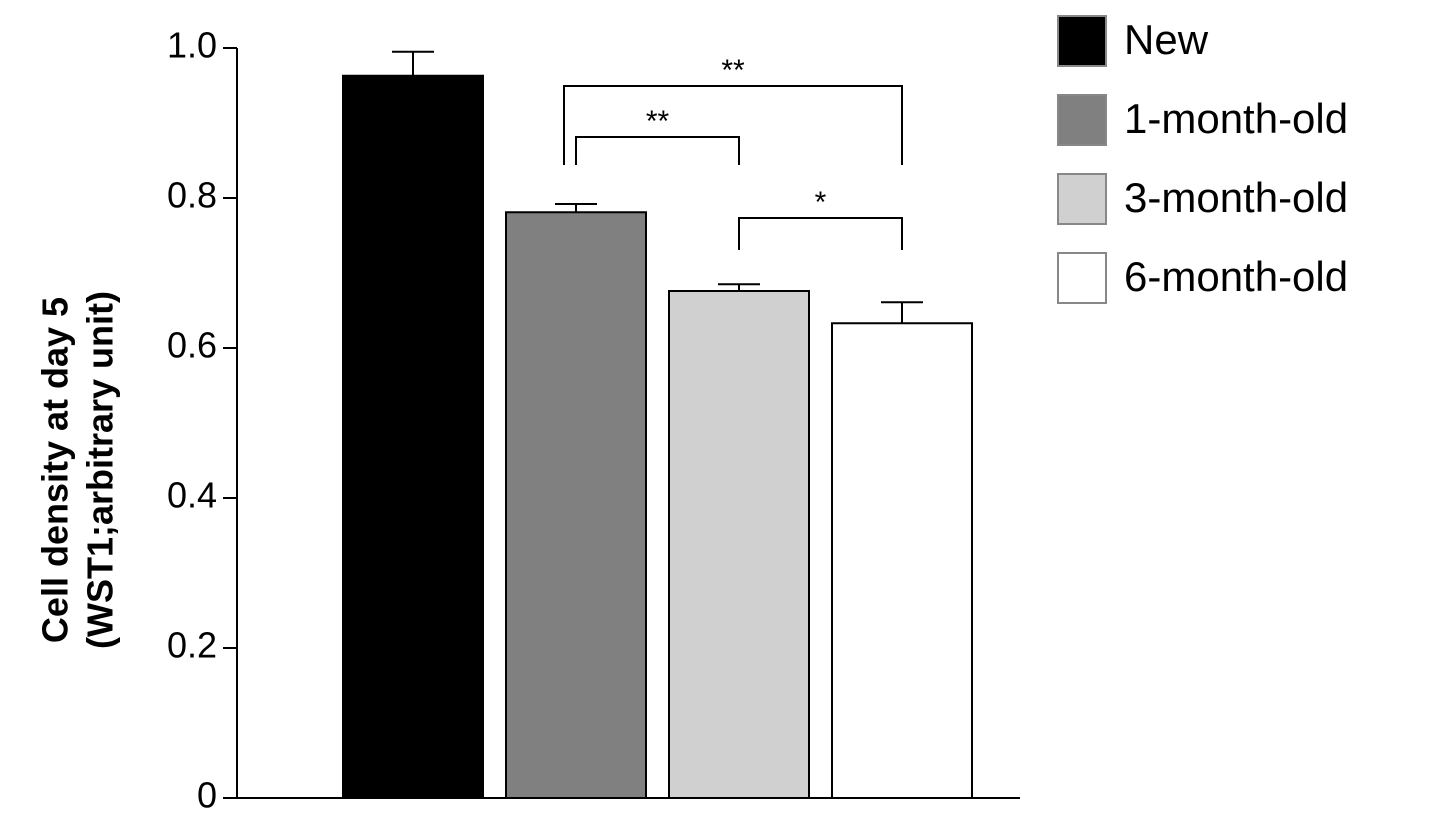  What do you see at coordinates (192, 495) in the screenshot?
I see `y-tick-label: 0.4` at bounding box center [192, 495].